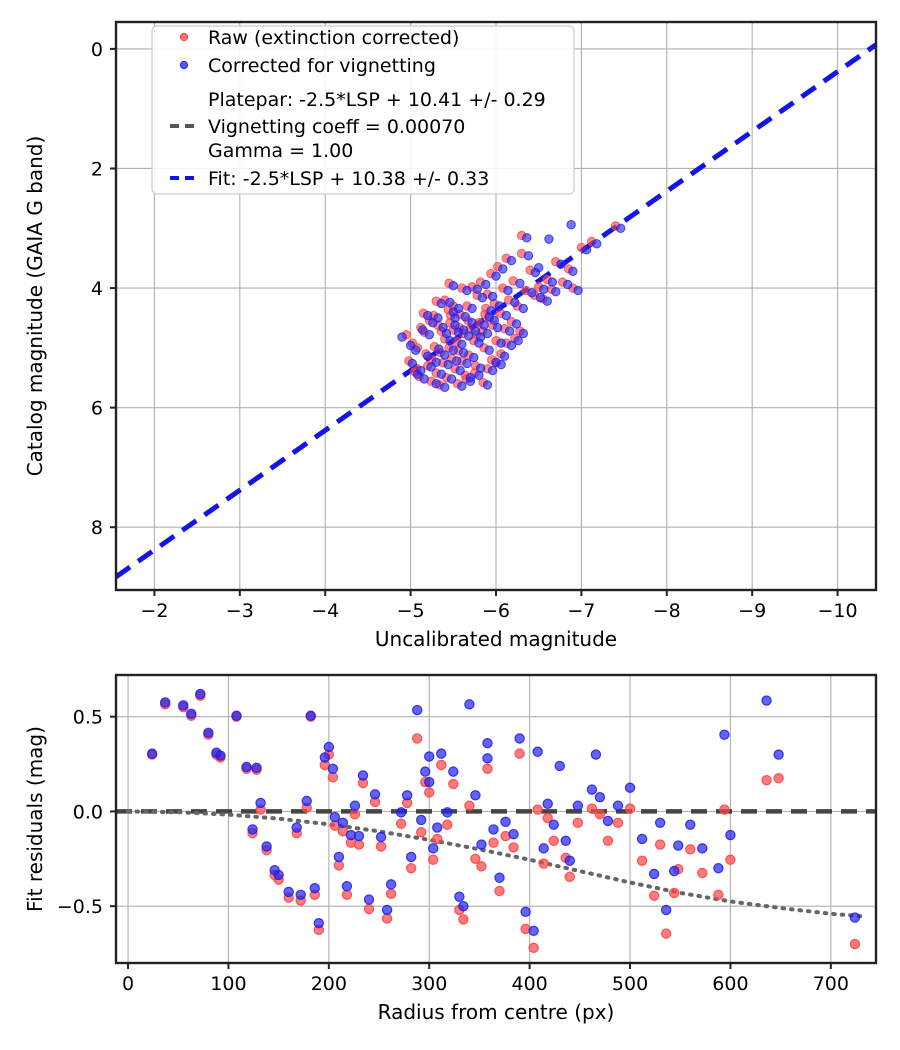  I want to click on x-tick-label: 300, so click(429, 984).